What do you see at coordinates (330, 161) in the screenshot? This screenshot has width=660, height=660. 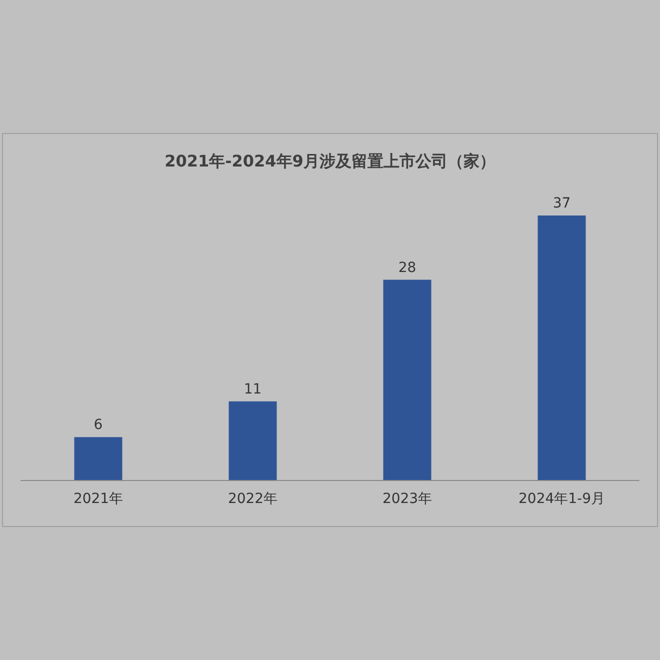 I see `chart-title: 2021年-2024年9月涉及留置上市公司（家）` at bounding box center [330, 161].